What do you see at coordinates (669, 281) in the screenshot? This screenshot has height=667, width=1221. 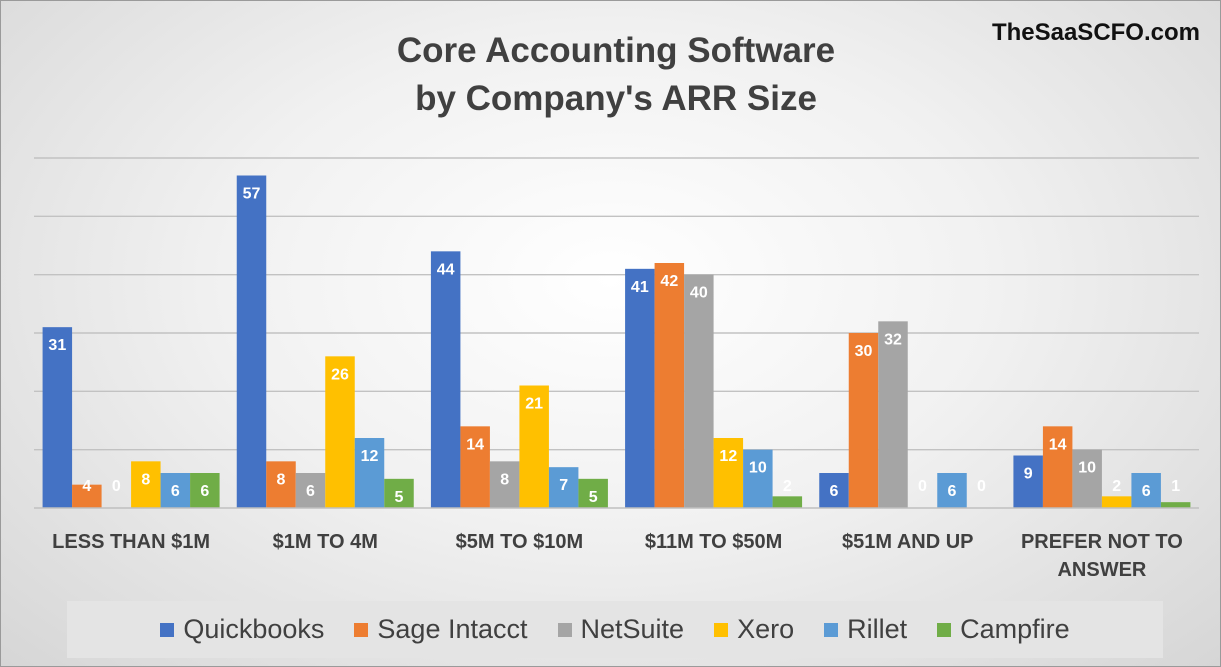 I see `data-label: 42` at bounding box center [669, 281].